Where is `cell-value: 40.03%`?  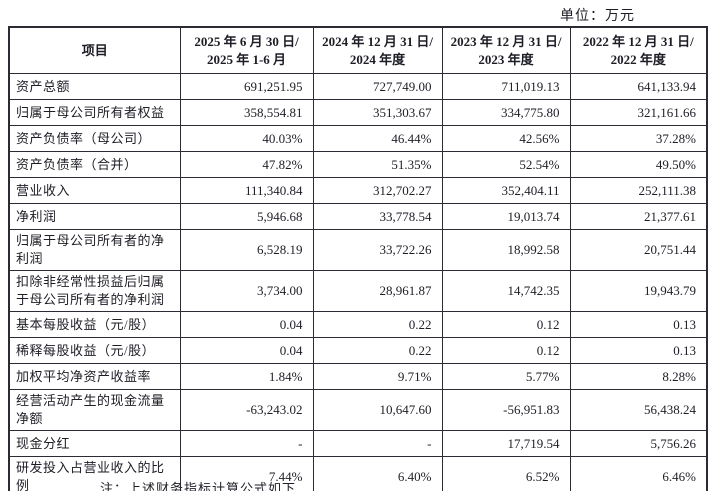
cell-value: 40.03% is located at coordinates (246, 138).